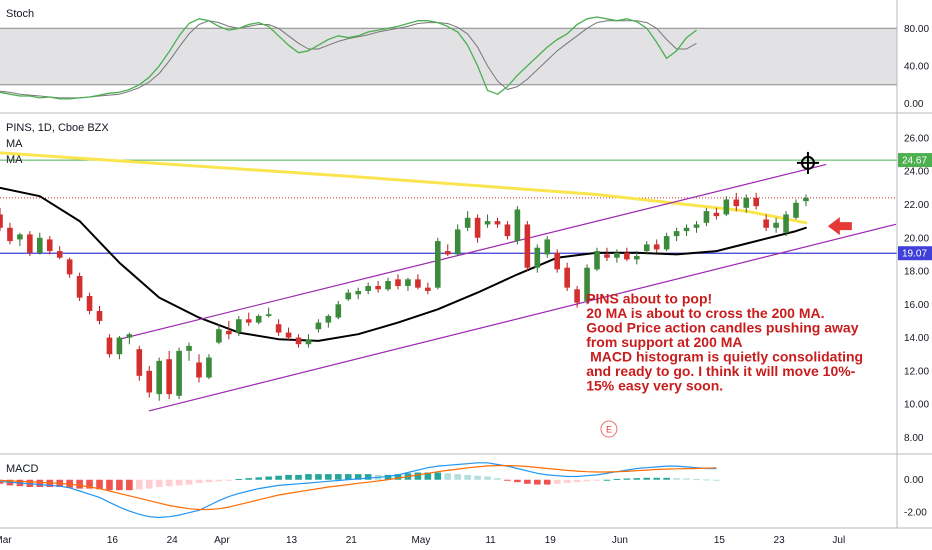 Image resolution: width=932 pixels, height=550 pixels. What do you see at coordinates (915, 160) in the screenshot?
I see `resistance-tag` at bounding box center [915, 160].